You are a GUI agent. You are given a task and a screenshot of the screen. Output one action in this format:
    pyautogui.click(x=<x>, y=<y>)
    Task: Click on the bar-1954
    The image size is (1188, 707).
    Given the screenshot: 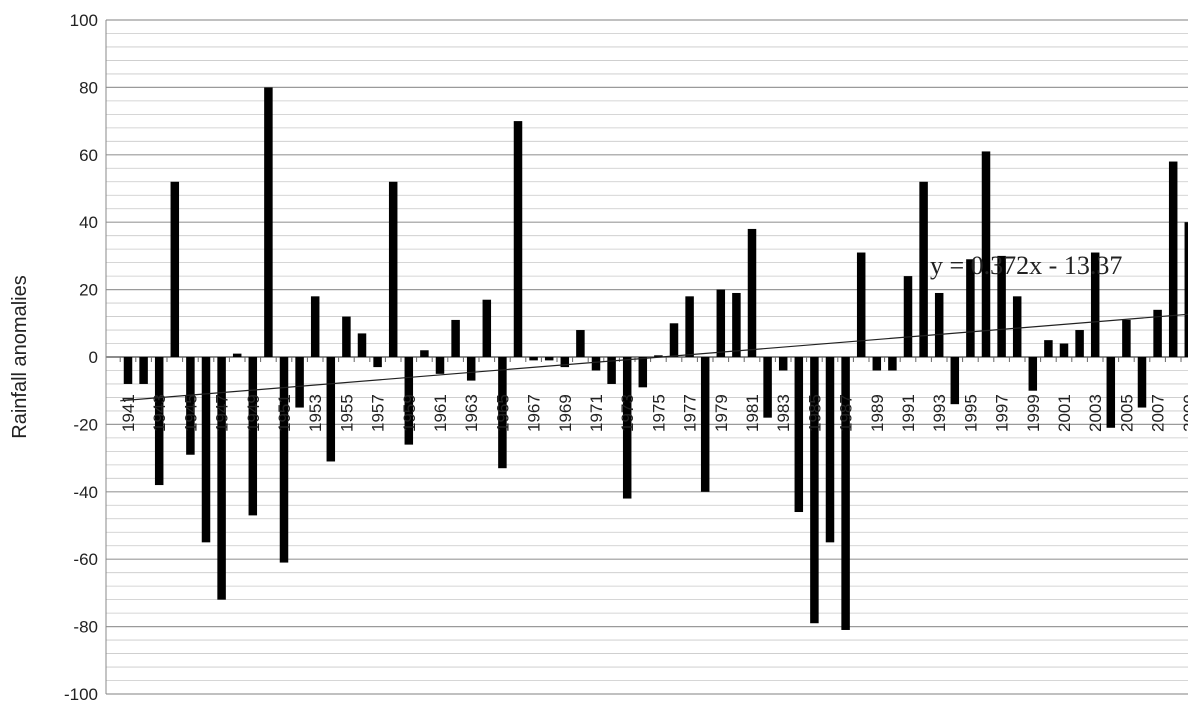 What is the action you would take?
    pyautogui.click(x=331, y=409)
    